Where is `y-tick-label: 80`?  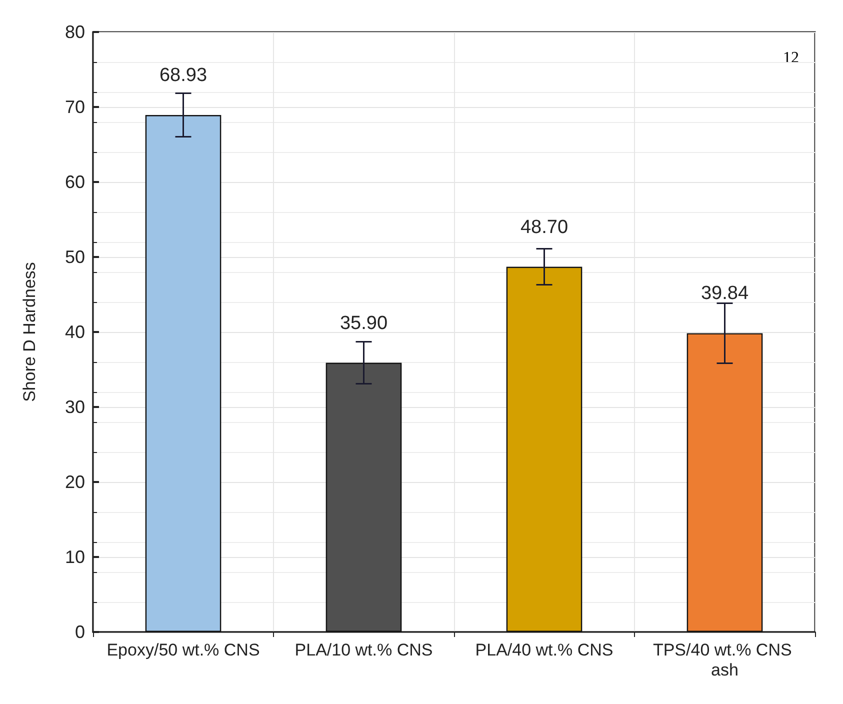 y-tick-label: 80 is located at coordinates (74, 32).